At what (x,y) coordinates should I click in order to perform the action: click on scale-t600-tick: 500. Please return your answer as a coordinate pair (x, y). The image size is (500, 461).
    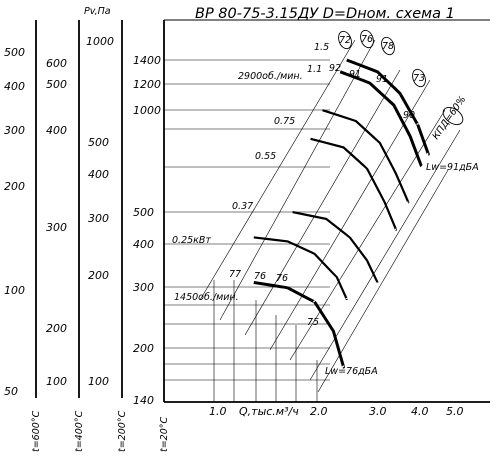
    Looking at the image, I should click on (14, 52).